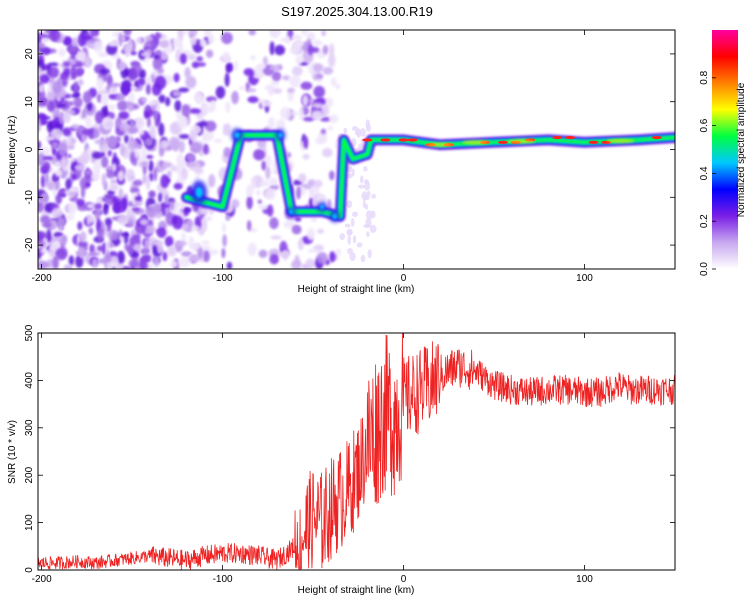 The image size is (750, 605). I want to click on spectrogram-hot-spot, so click(403, 140).